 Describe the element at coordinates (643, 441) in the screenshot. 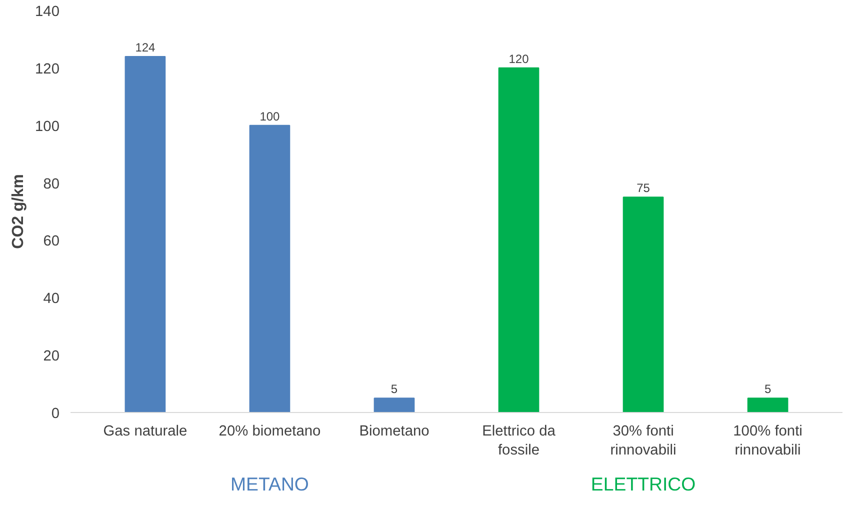

I see `x-tick-label: 30% fonti rinnovabili` at that location.